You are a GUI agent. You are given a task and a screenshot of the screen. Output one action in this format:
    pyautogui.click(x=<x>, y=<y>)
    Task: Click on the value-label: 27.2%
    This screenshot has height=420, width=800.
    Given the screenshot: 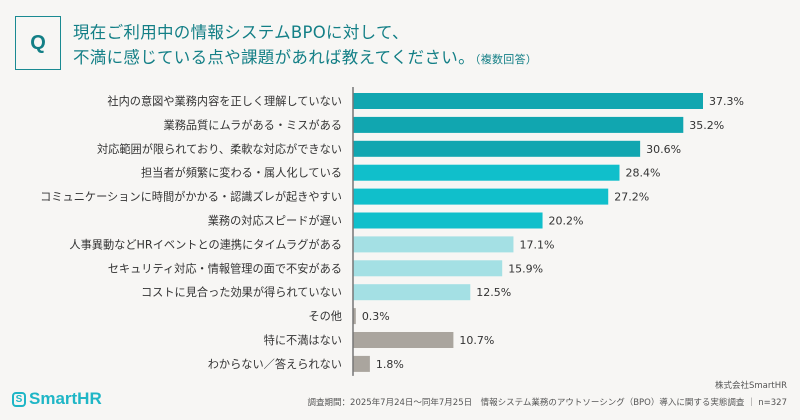 What is the action you would take?
    pyautogui.click(x=631, y=197)
    